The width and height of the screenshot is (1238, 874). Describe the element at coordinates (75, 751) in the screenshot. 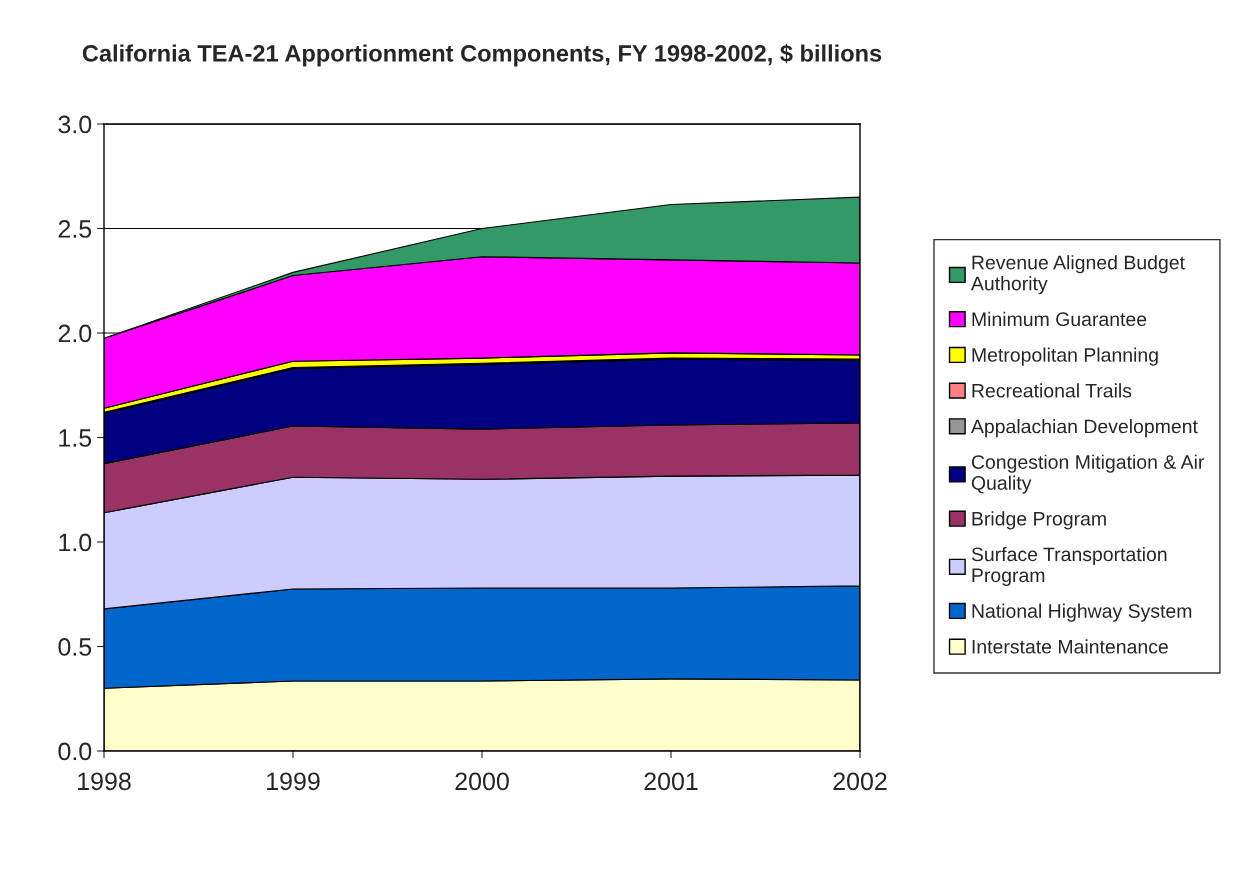

I see `y-tick-label: 0.0` at that location.